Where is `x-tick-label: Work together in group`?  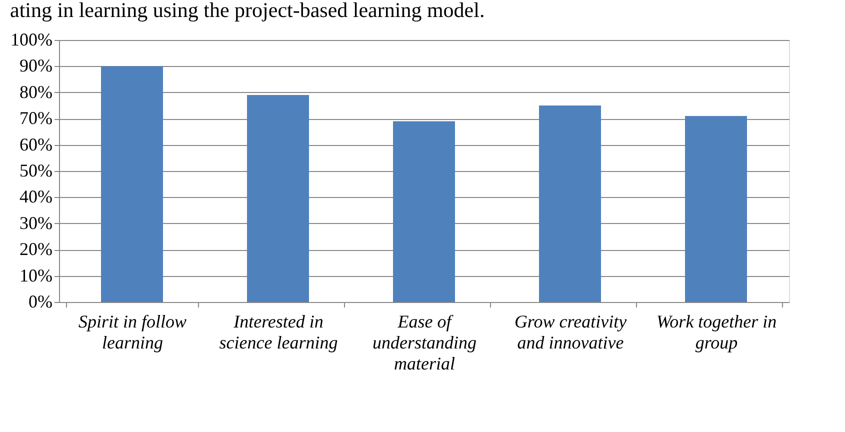 x-tick-label: Work together in group is located at coordinates (716, 332).